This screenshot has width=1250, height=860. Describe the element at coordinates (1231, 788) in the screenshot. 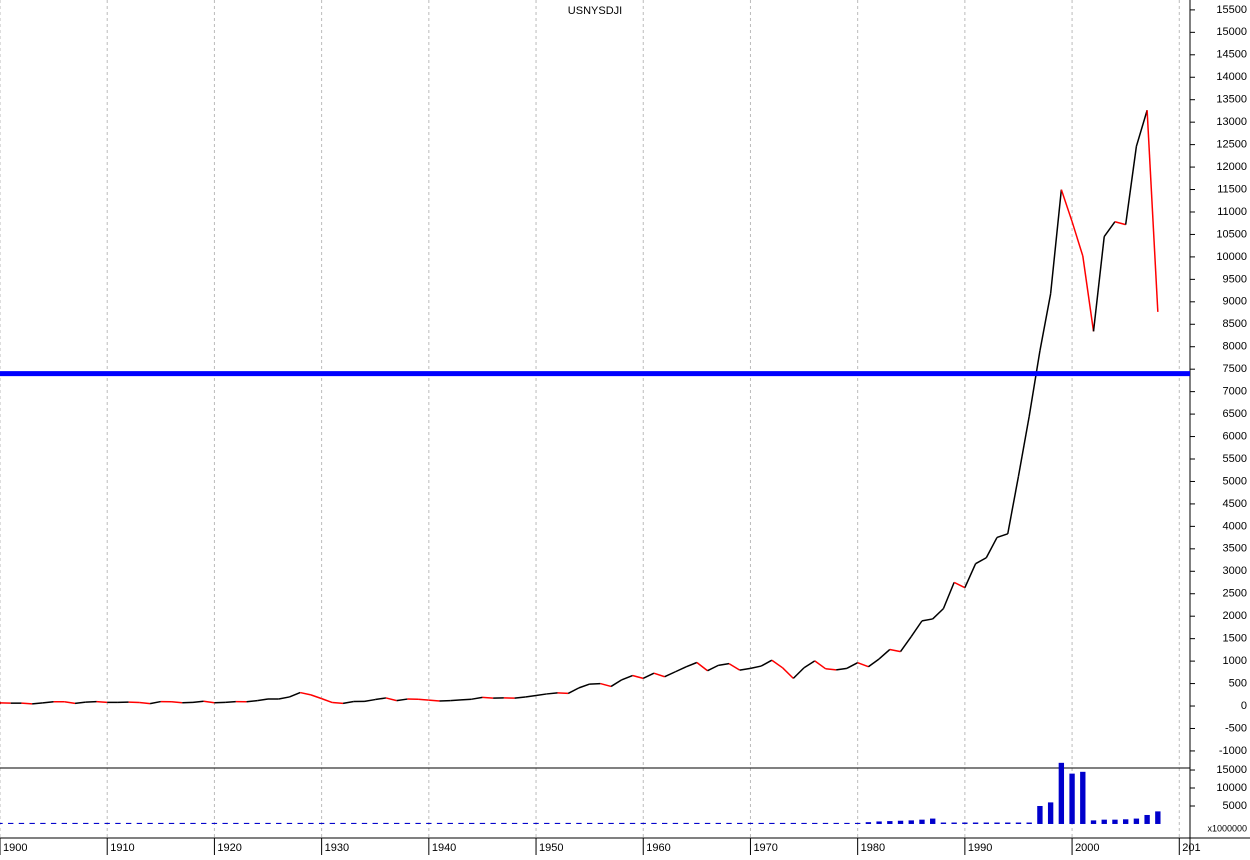

I see `volume-tick-label: 10000` at that location.